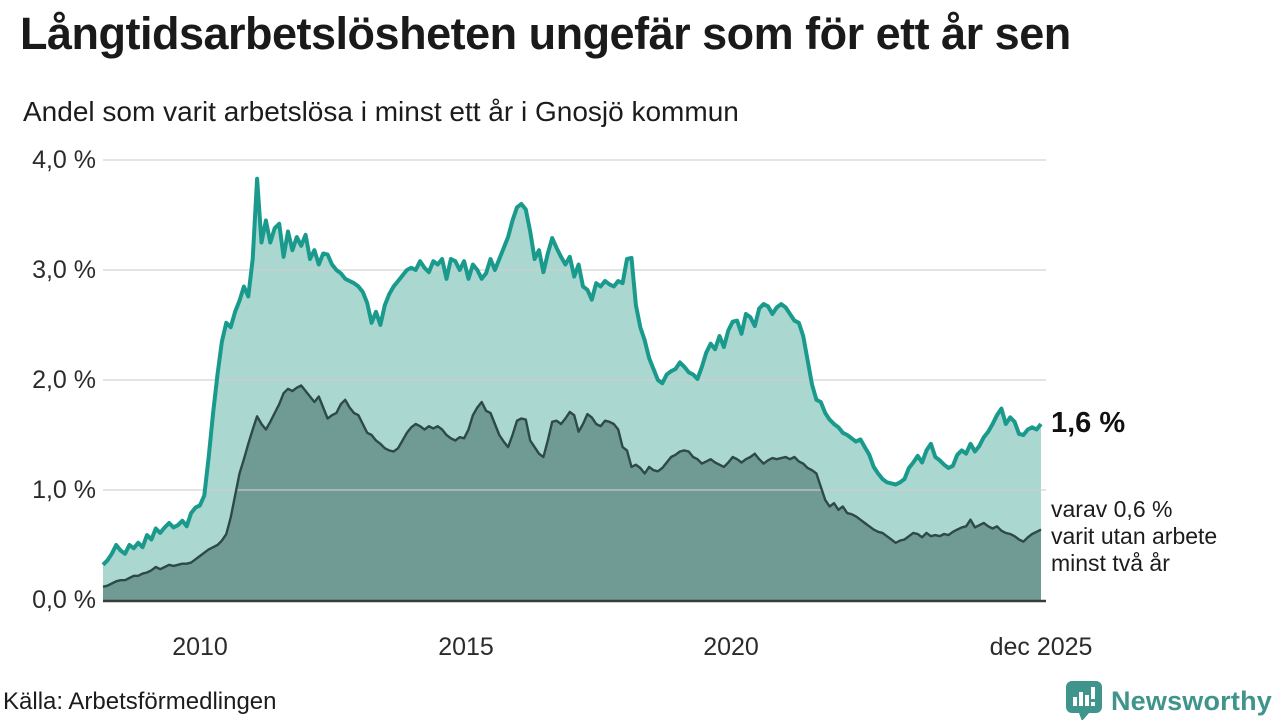 The width and height of the screenshot is (1280, 720). I want to click on y-axis-tick: 3,0 %, so click(64, 270).